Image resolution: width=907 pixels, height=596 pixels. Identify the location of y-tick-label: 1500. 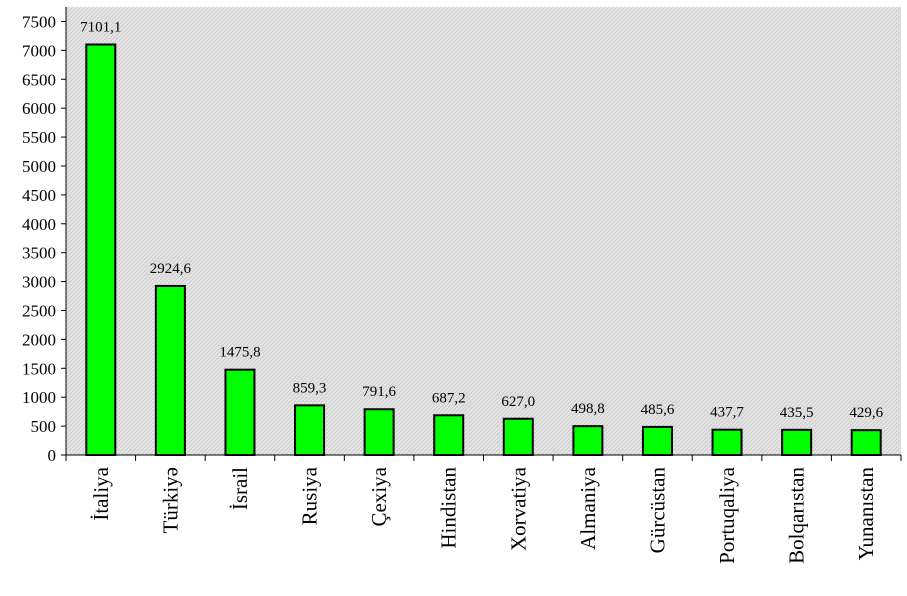
(39, 368).